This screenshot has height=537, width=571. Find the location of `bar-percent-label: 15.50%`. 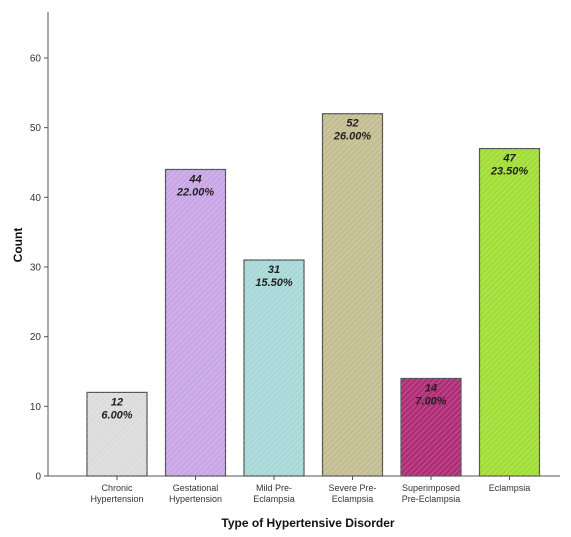

bar-percent-label: 15.50% is located at coordinates (274, 283).